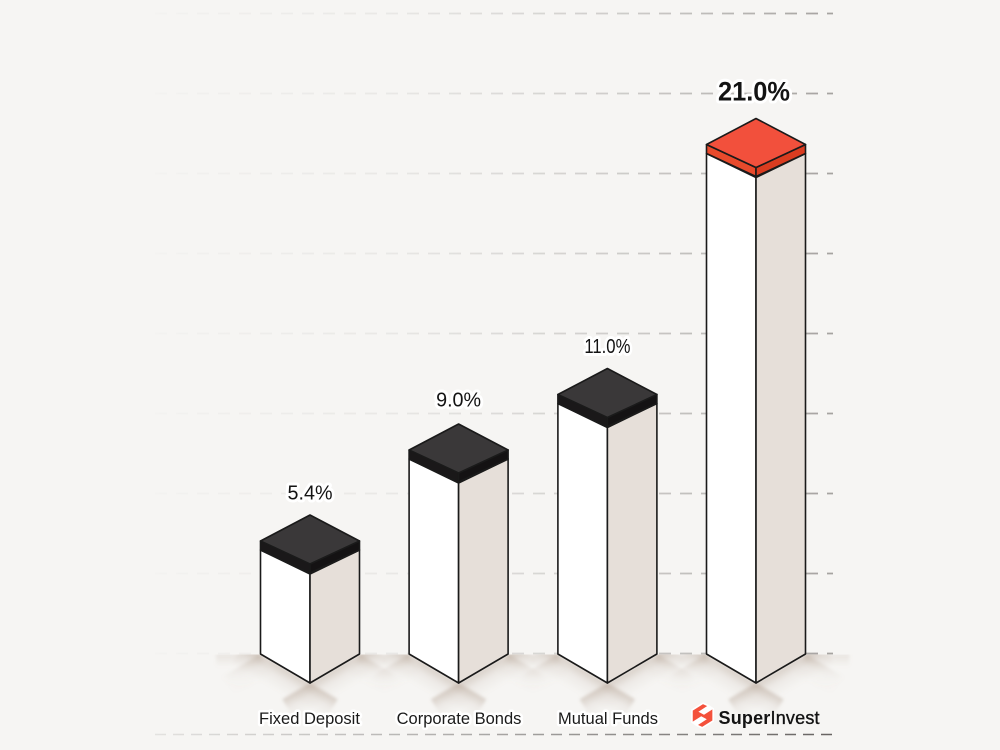 This screenshot has width=1000, height=750. What do you see at coordinates (459, 719) in the screenshot?
I see `svg-text: Corporate Bonds` at bounding box center [459, 719].